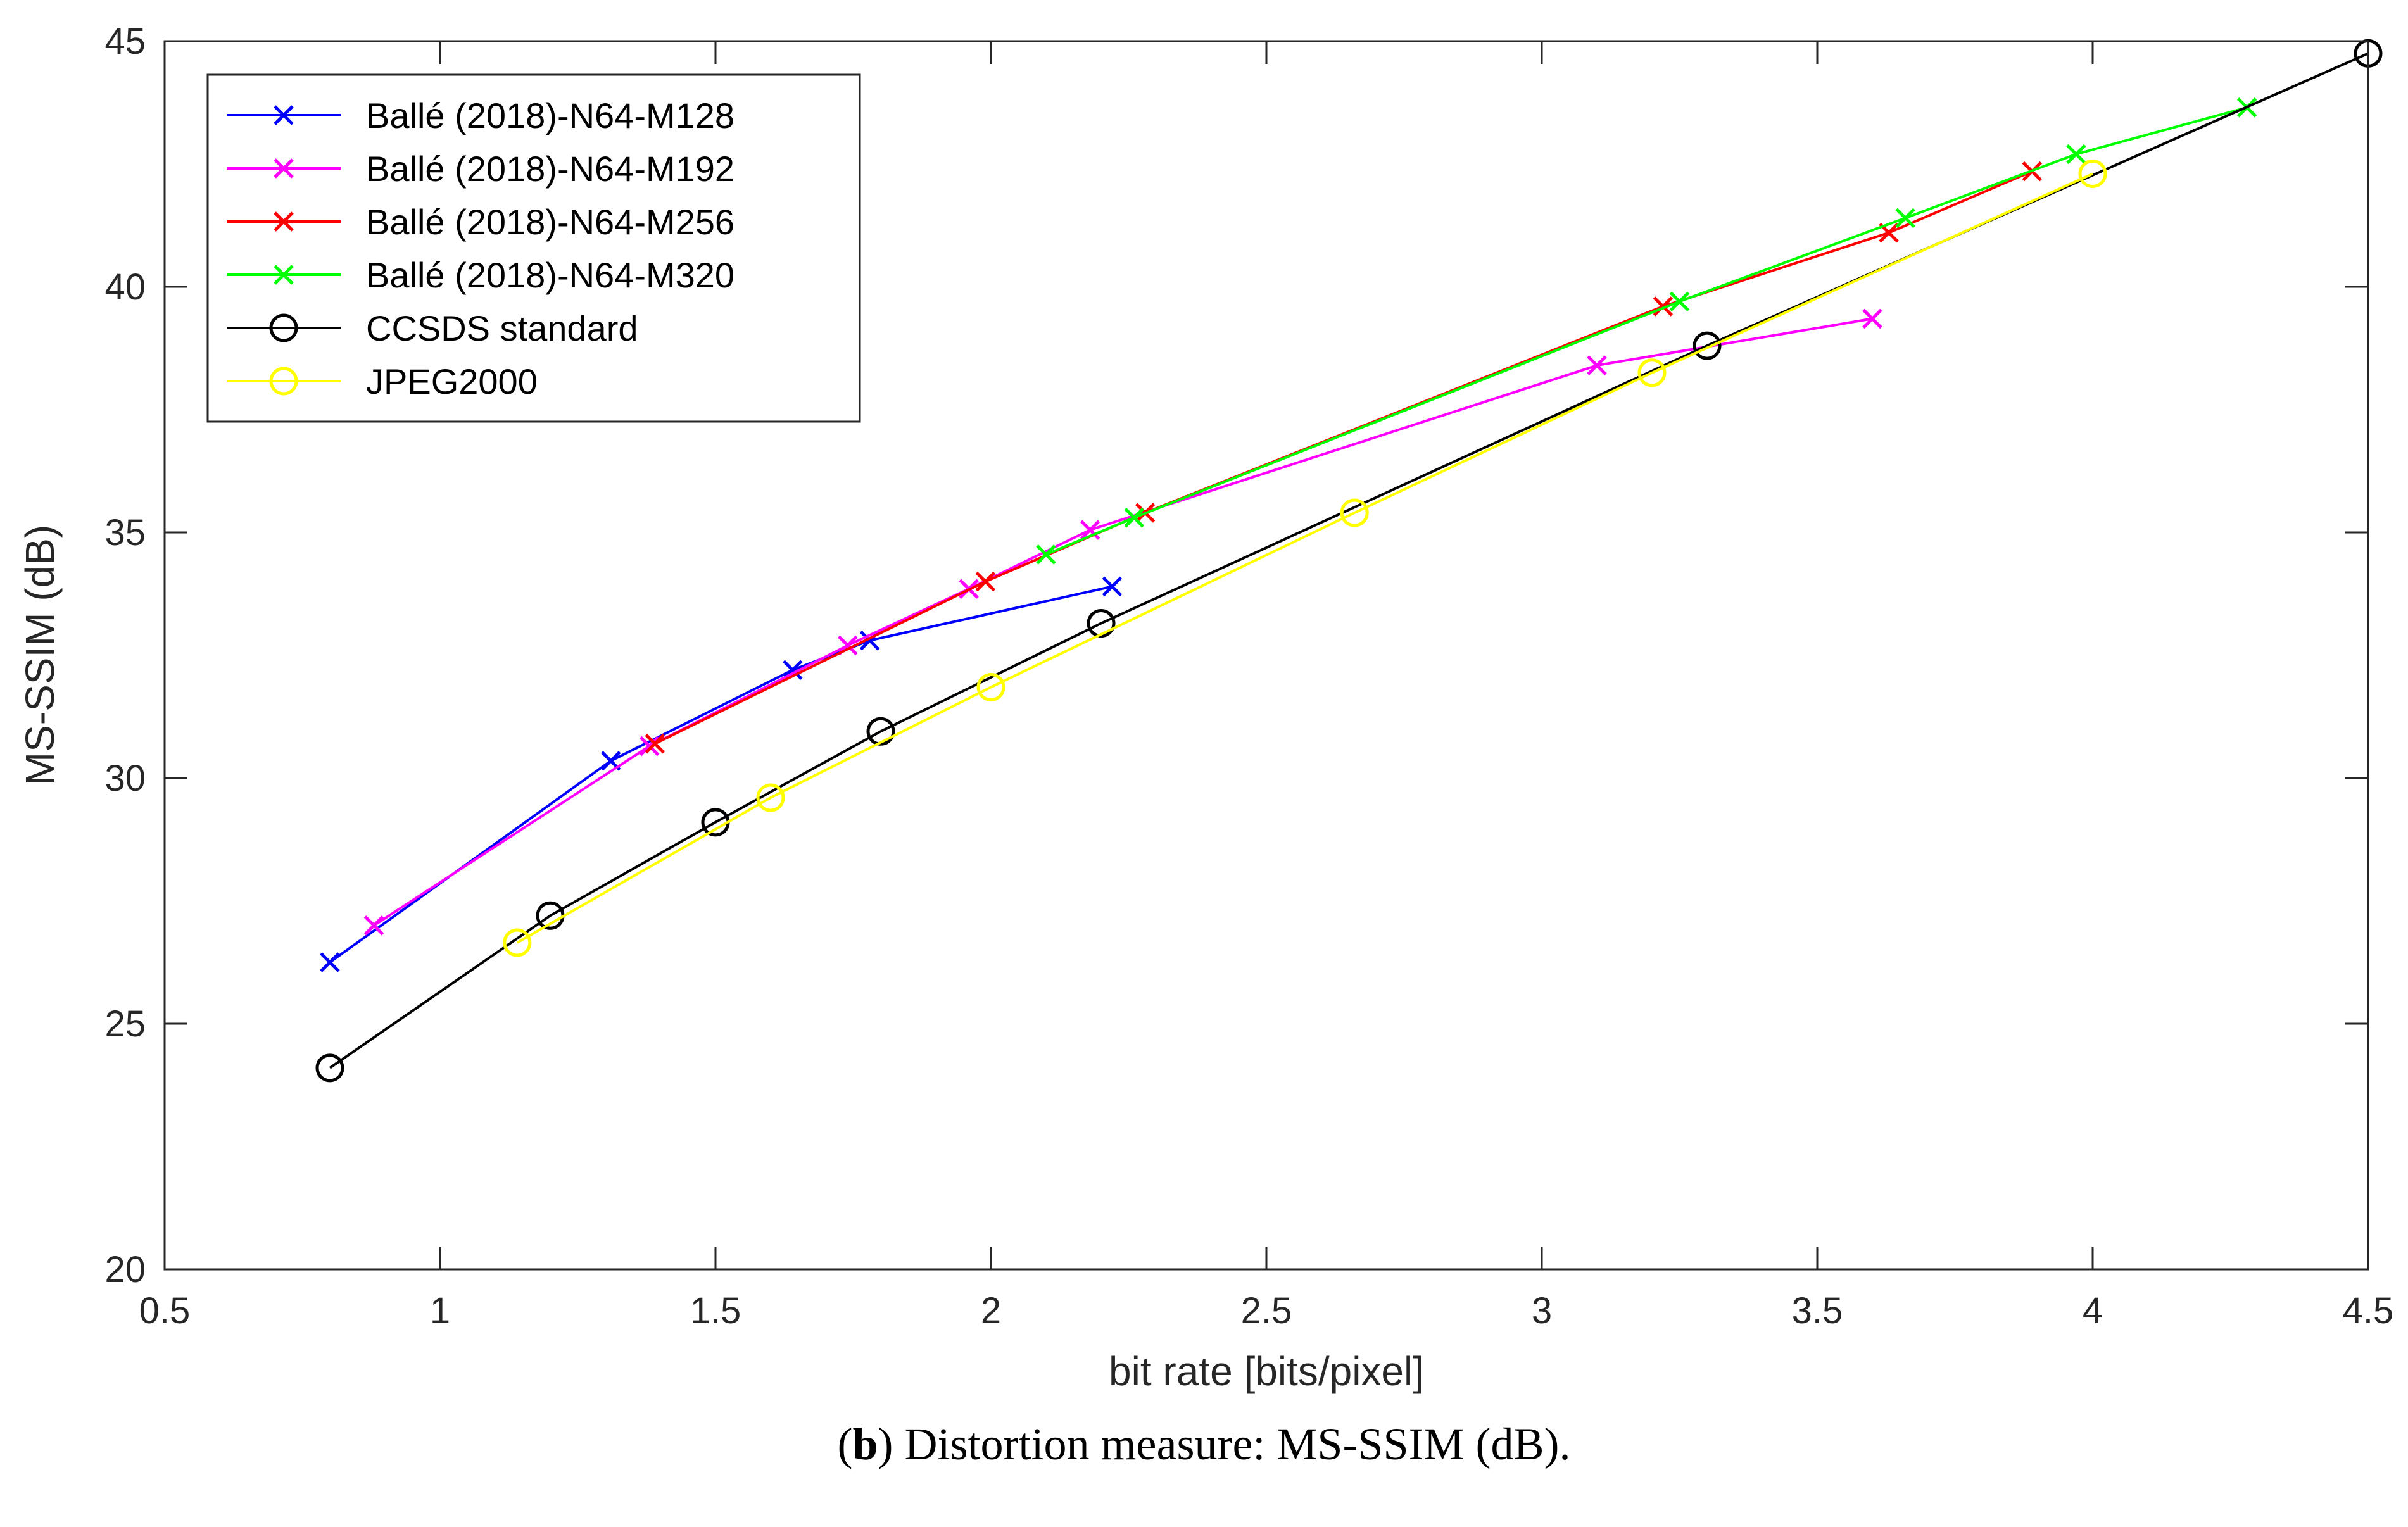 The image size is (2408, 1527). Describe the element at coordinates (1817, 1310) in the screenshot. I see `x-tick-label-7: 3.5` at that location.